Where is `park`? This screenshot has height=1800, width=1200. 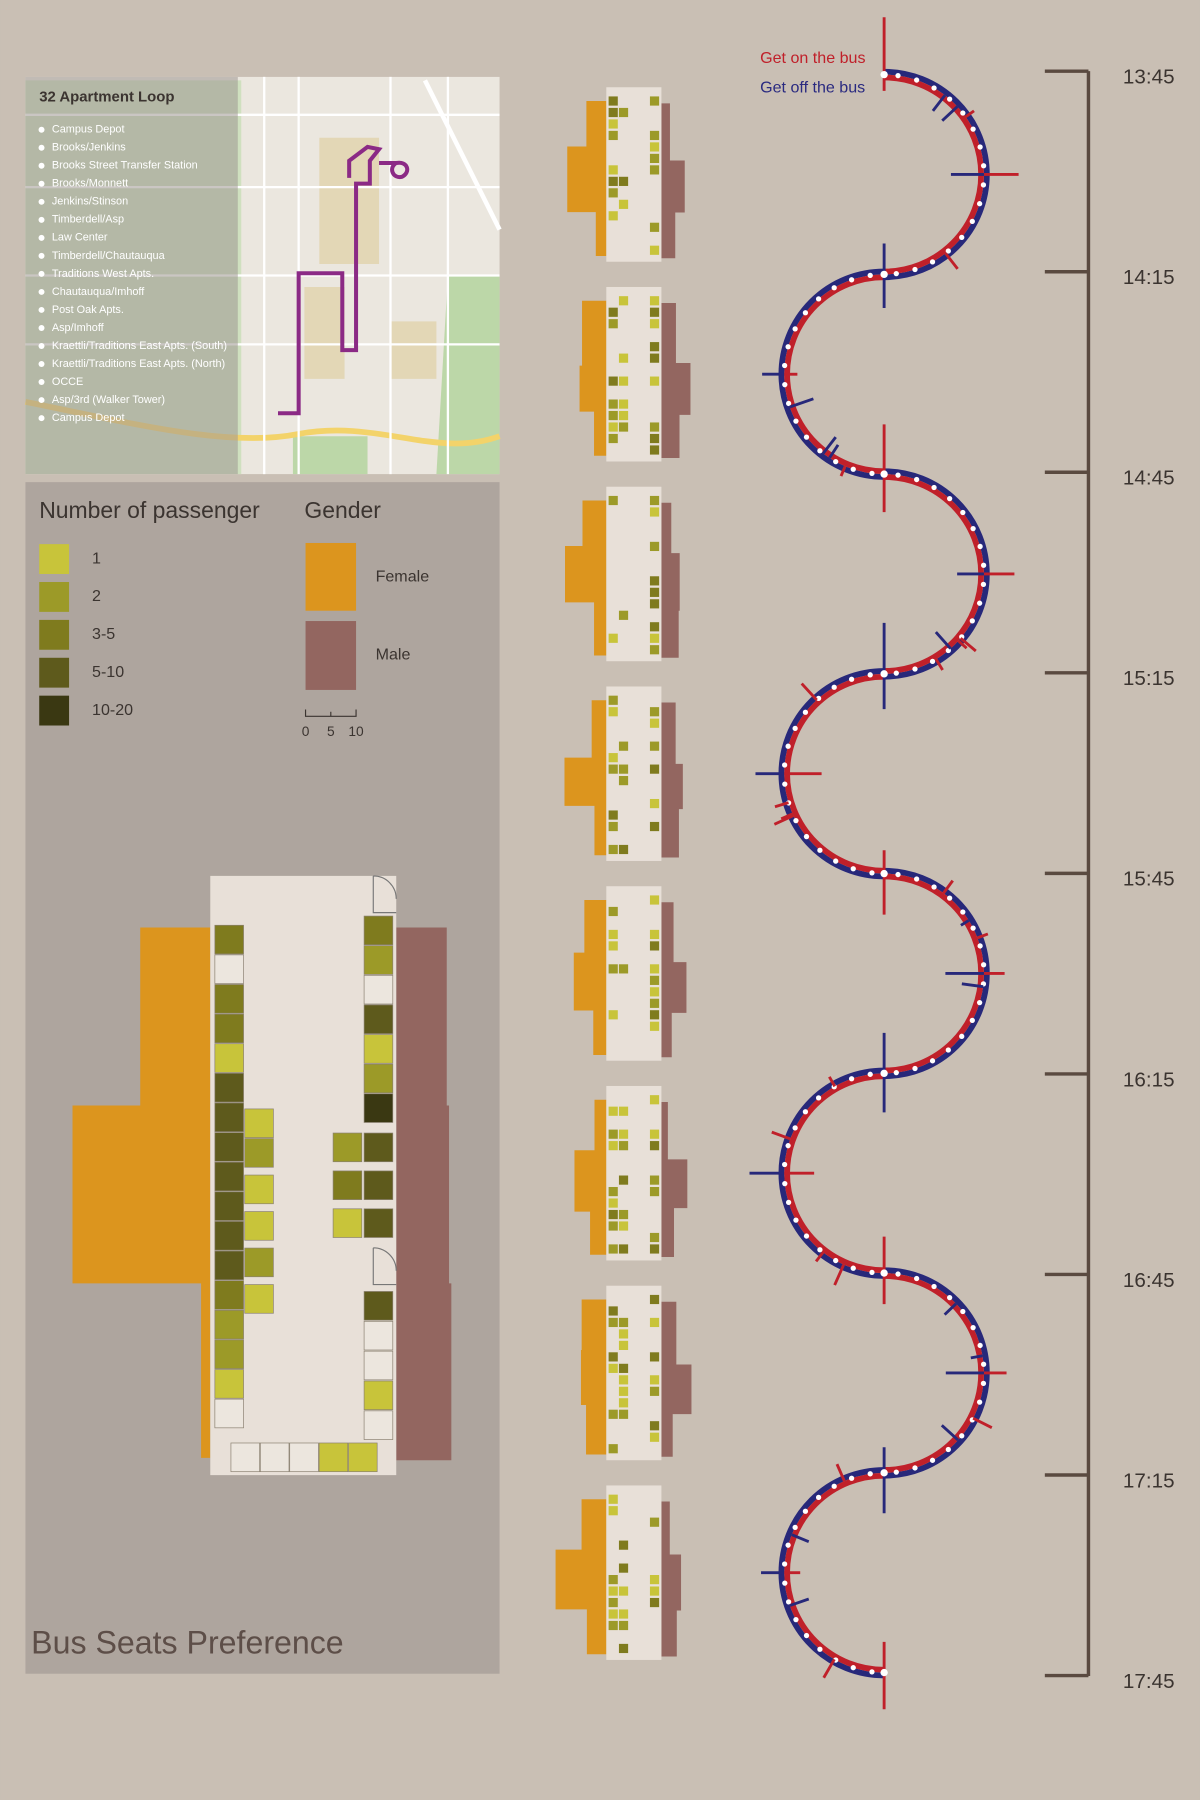
park is located at coordinates (330, 455).